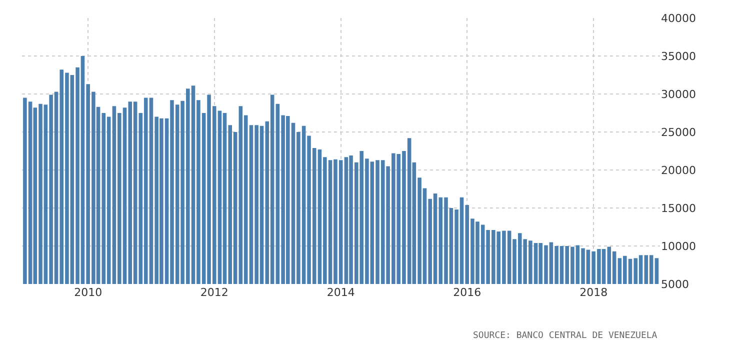 The height and width of the screenshot is (340, 730). What do you see at coordinates (678, 170) in the screenshot?
I see `y-tick-label: 20000` at bounding box center [678, 170].